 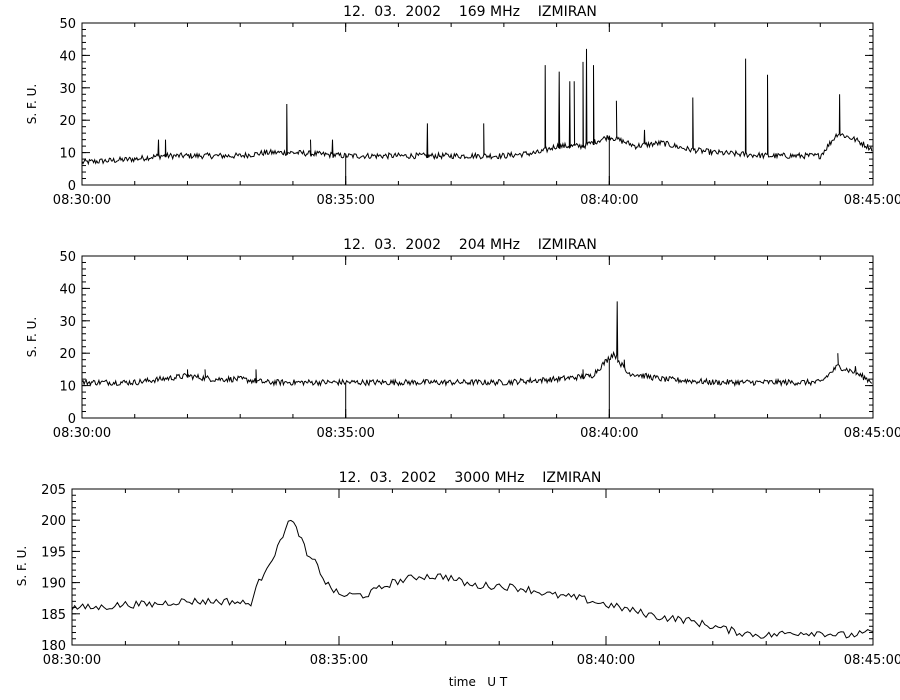 I want to click on y-tick-label: 190, so click(x=53, y=584).